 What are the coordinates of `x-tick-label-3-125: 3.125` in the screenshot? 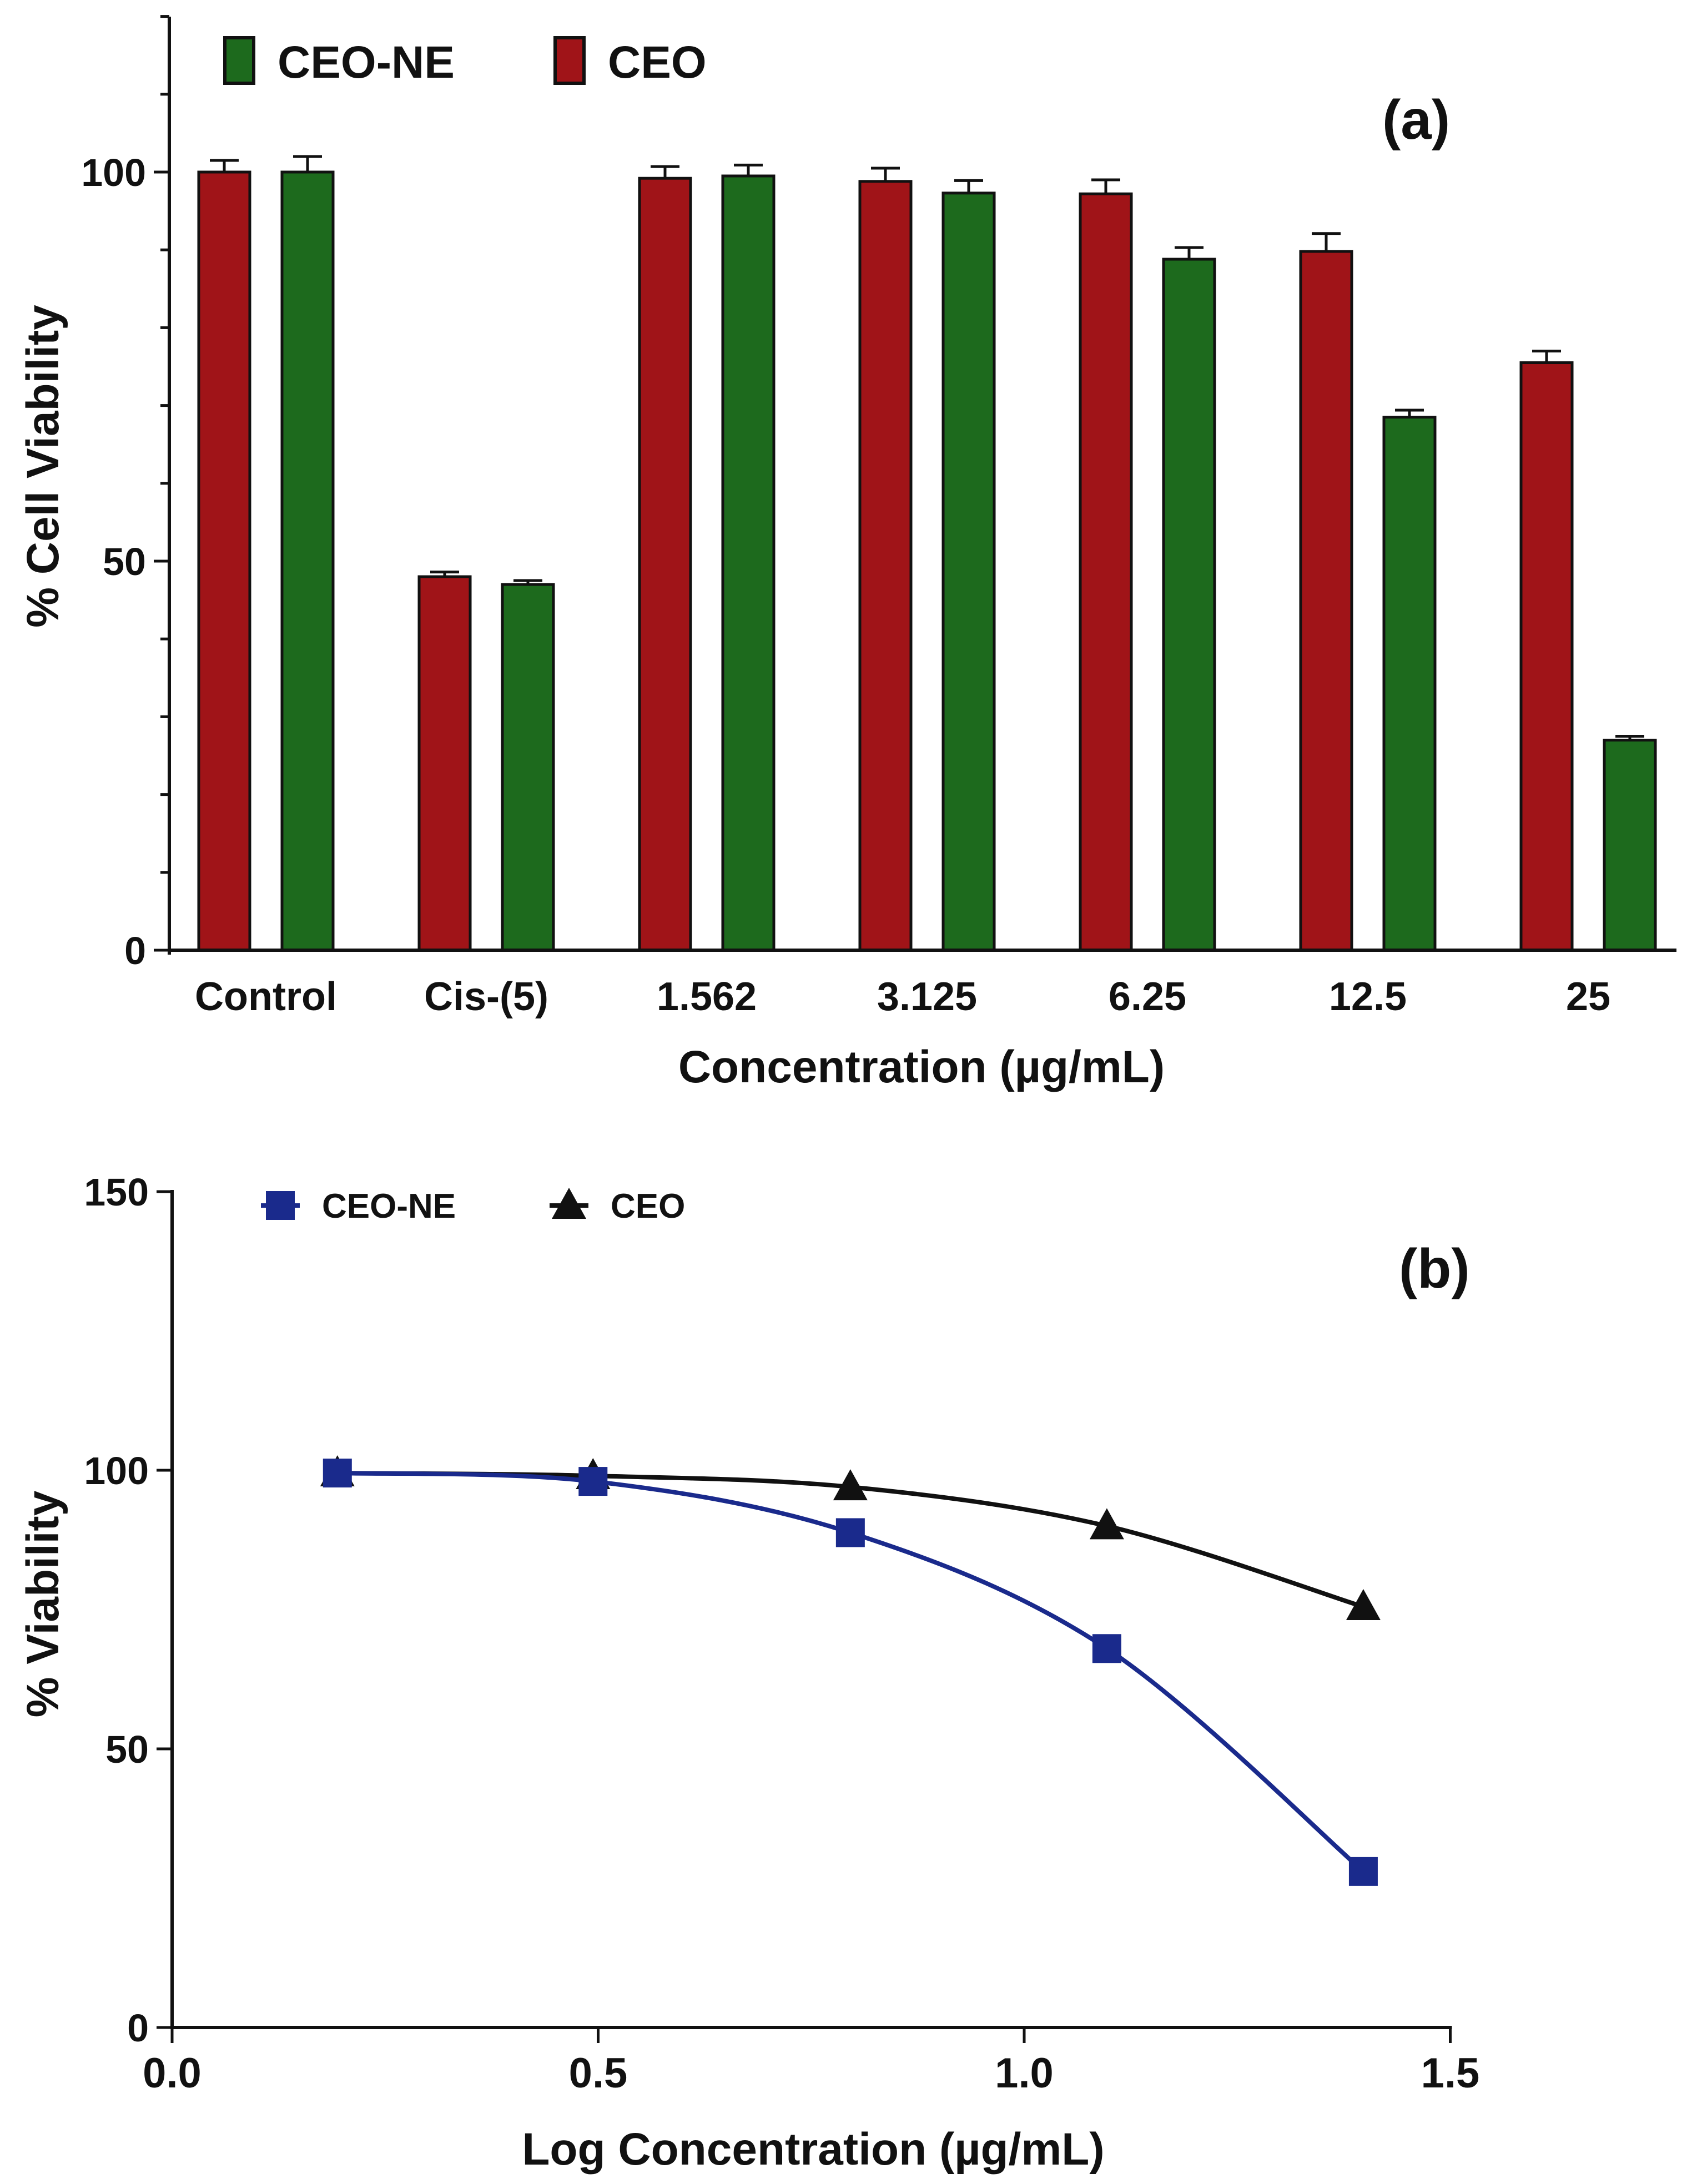 It's located at (927, 997).